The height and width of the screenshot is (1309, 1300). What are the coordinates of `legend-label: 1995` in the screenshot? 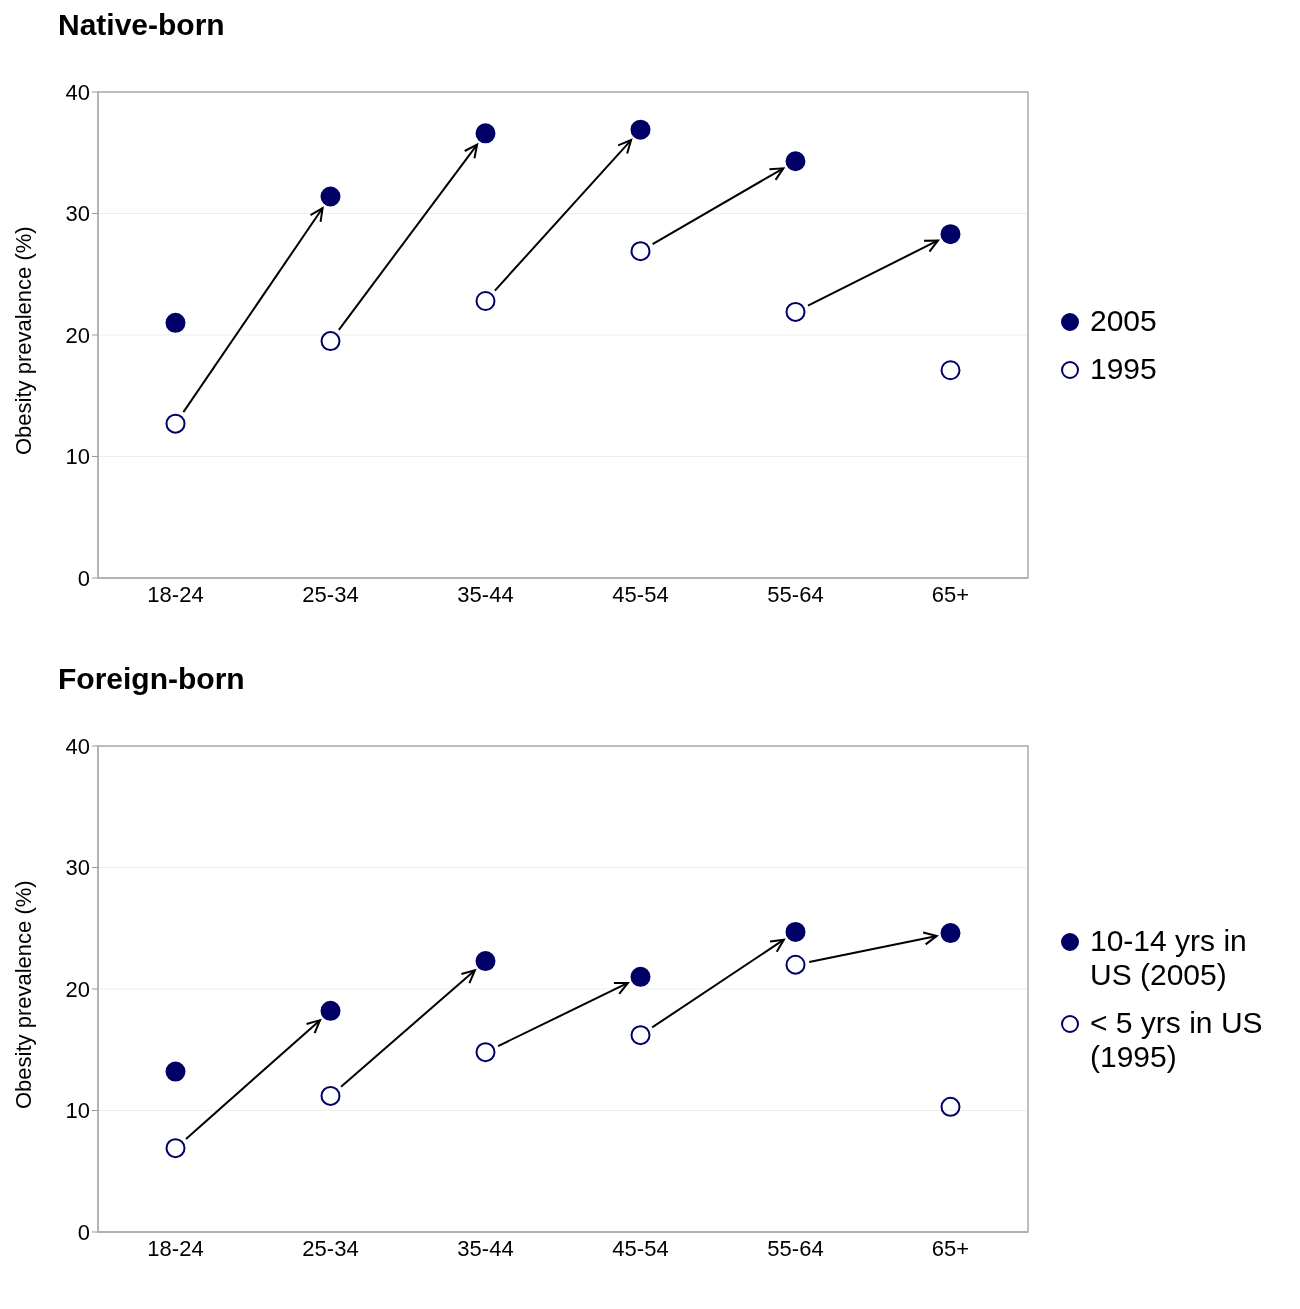 It's located at (1123, 369).